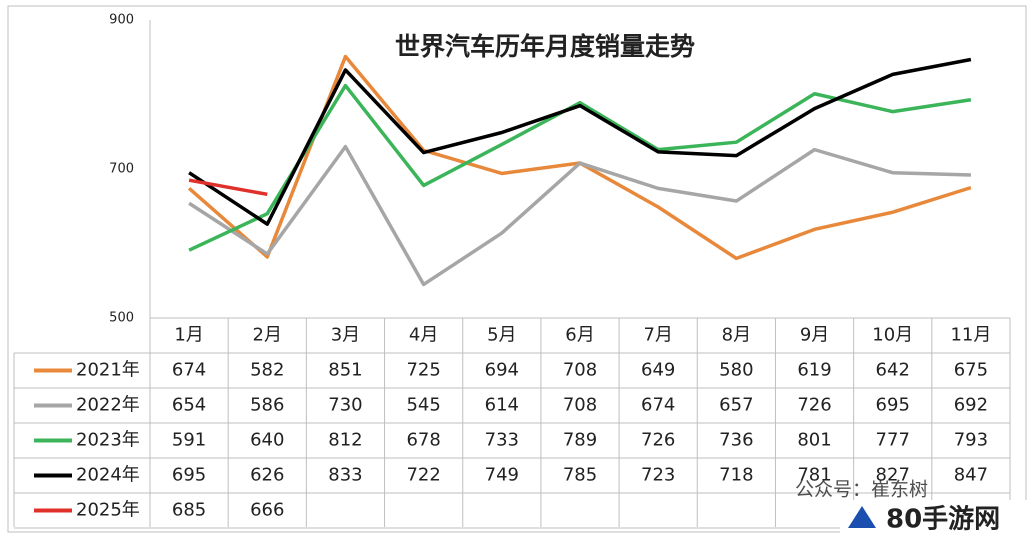 The height and width of the screenshot is (544, 1034). Describe the element at coordinates (423, 335) in the screenshot. I see `x-tick-label: 4月` at that location.